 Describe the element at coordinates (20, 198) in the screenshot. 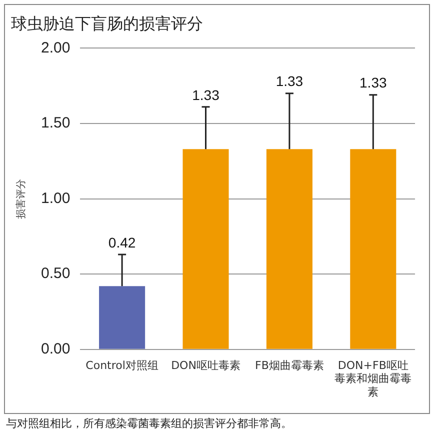

I see `y-axis-title: 损害评分` at that location.